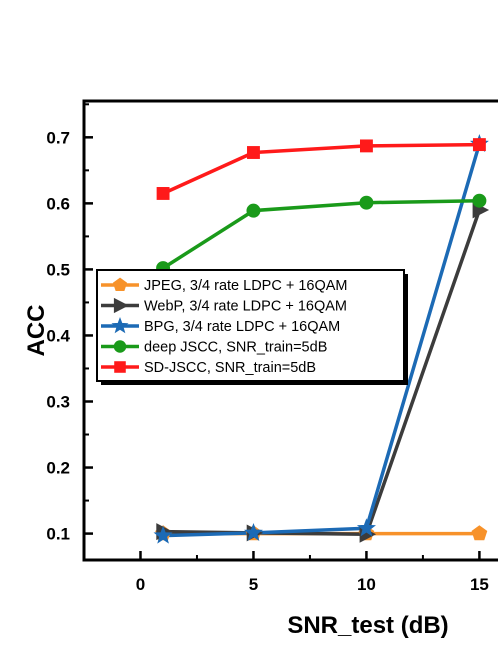 This screenshot has height=645, width=498. I want to click on series-0-point, so click(479, 533).